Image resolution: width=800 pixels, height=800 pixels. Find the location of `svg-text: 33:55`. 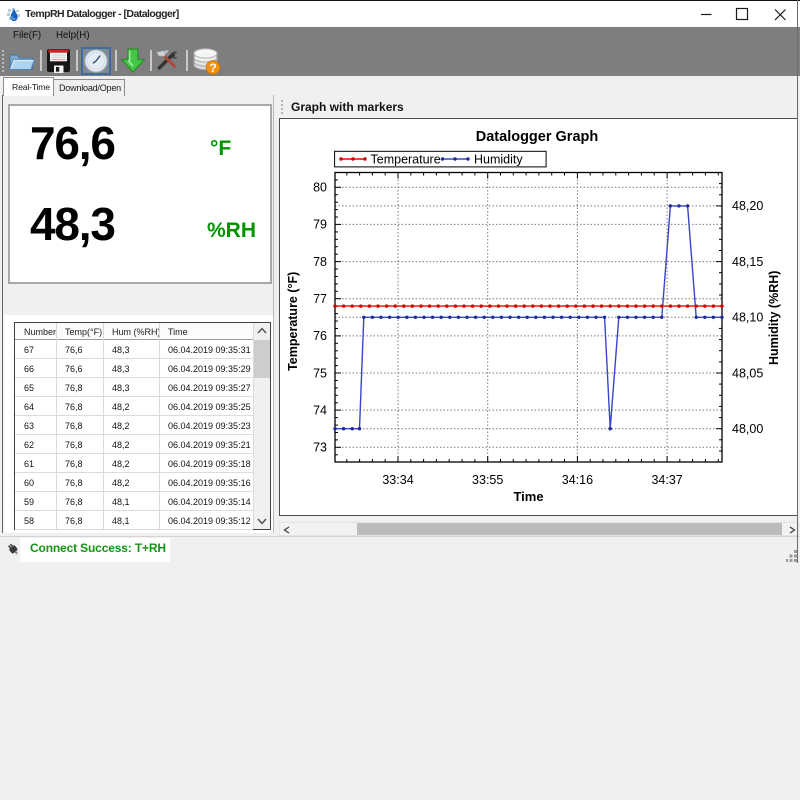

svg-text: 33:55 is located at coordinates (487, 480).